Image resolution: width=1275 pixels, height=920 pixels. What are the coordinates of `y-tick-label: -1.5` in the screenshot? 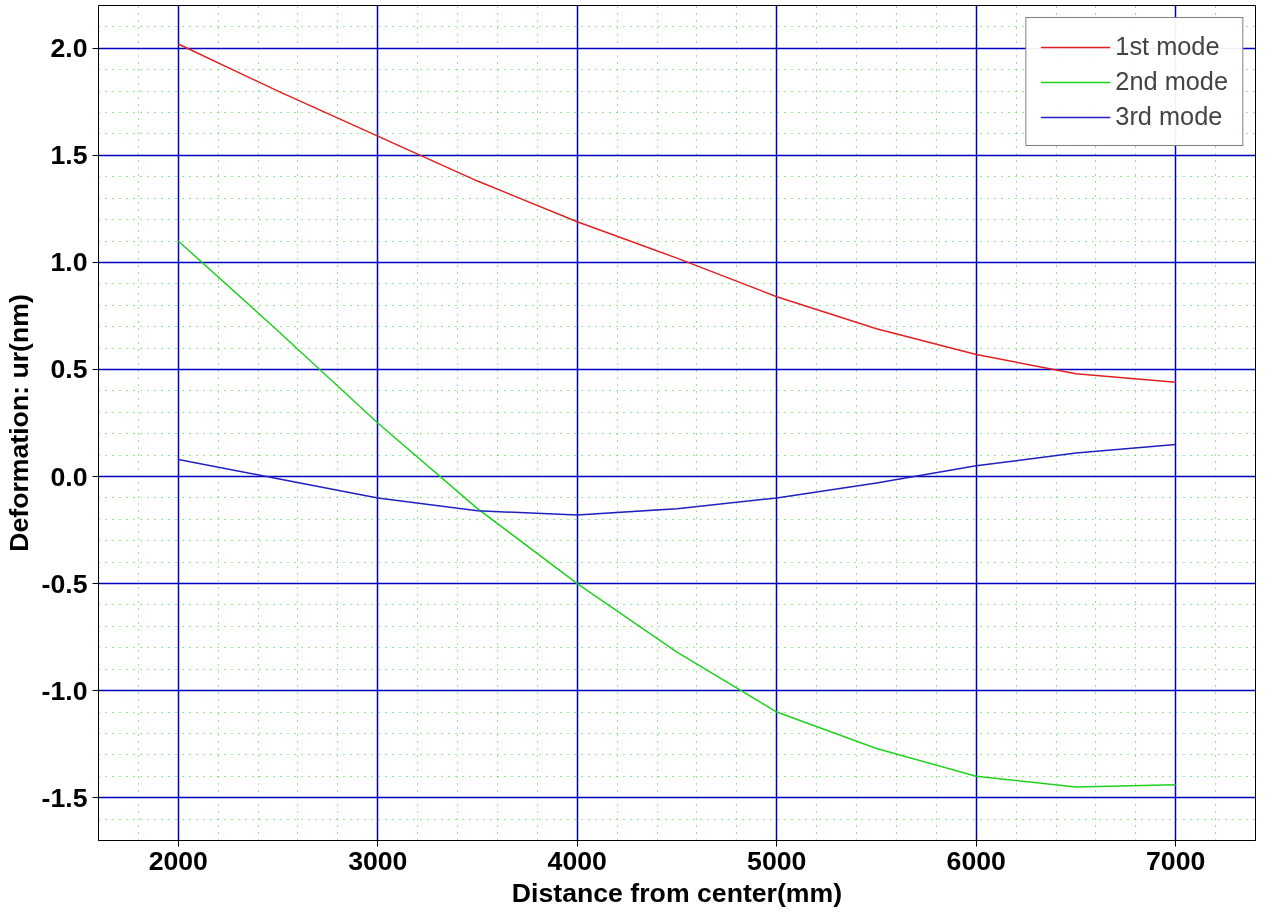 It's located at (64, 797).